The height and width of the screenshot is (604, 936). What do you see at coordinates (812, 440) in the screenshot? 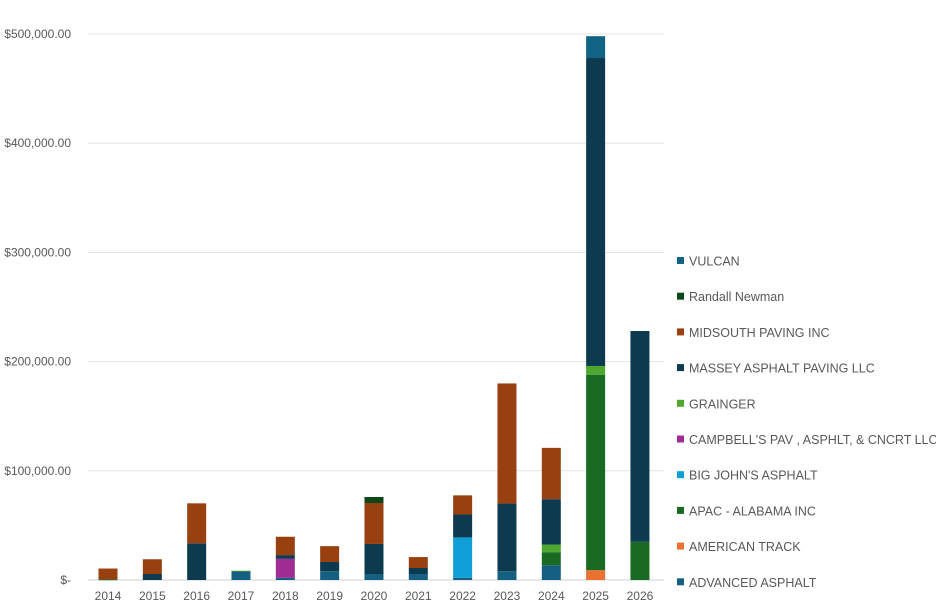
I see `legend-label: CAMPBELL'S PAV , ASPHLT, & CNCRT LLC` at bounding box center [812, 440].